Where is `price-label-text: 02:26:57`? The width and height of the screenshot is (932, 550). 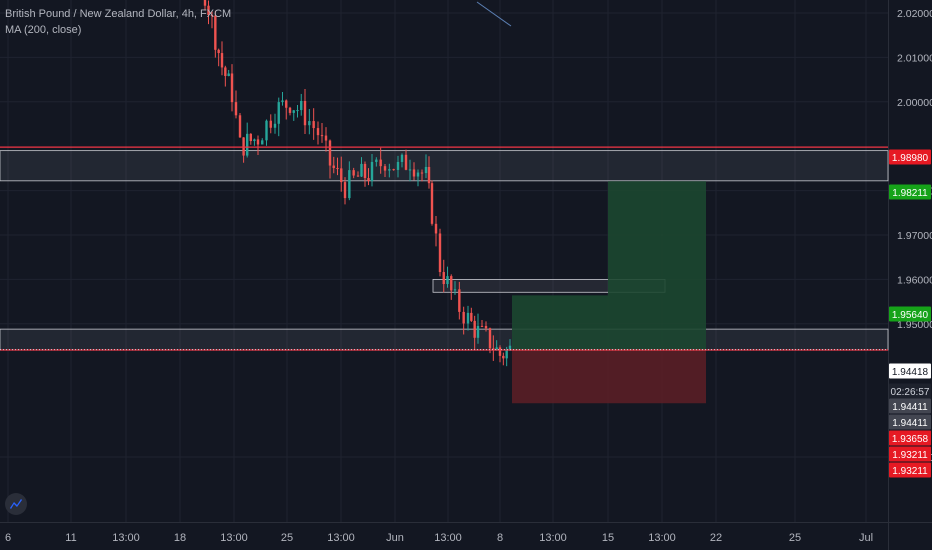
price-label-text: 02:26:57 is located at coordinates (910, 392).